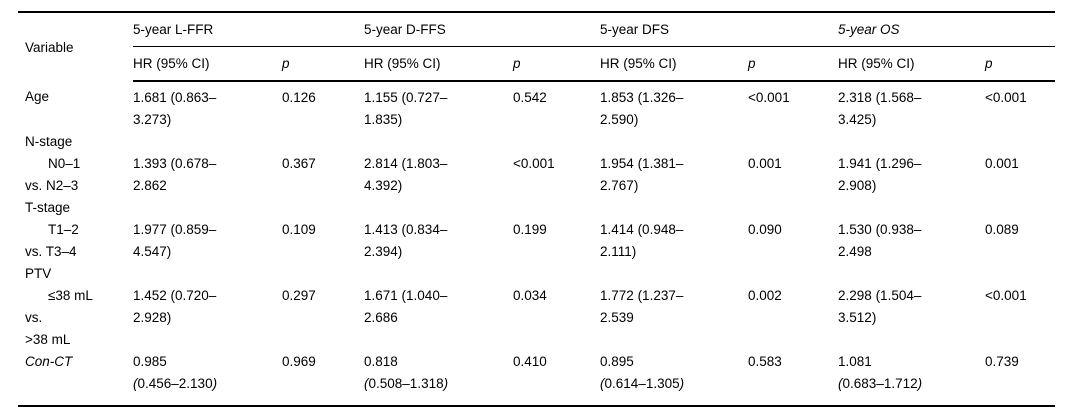  What do you see at coordinates (48, 207) in the screenshot?
I see `variable-cell: T-stage` at bounding box center [48, 207].